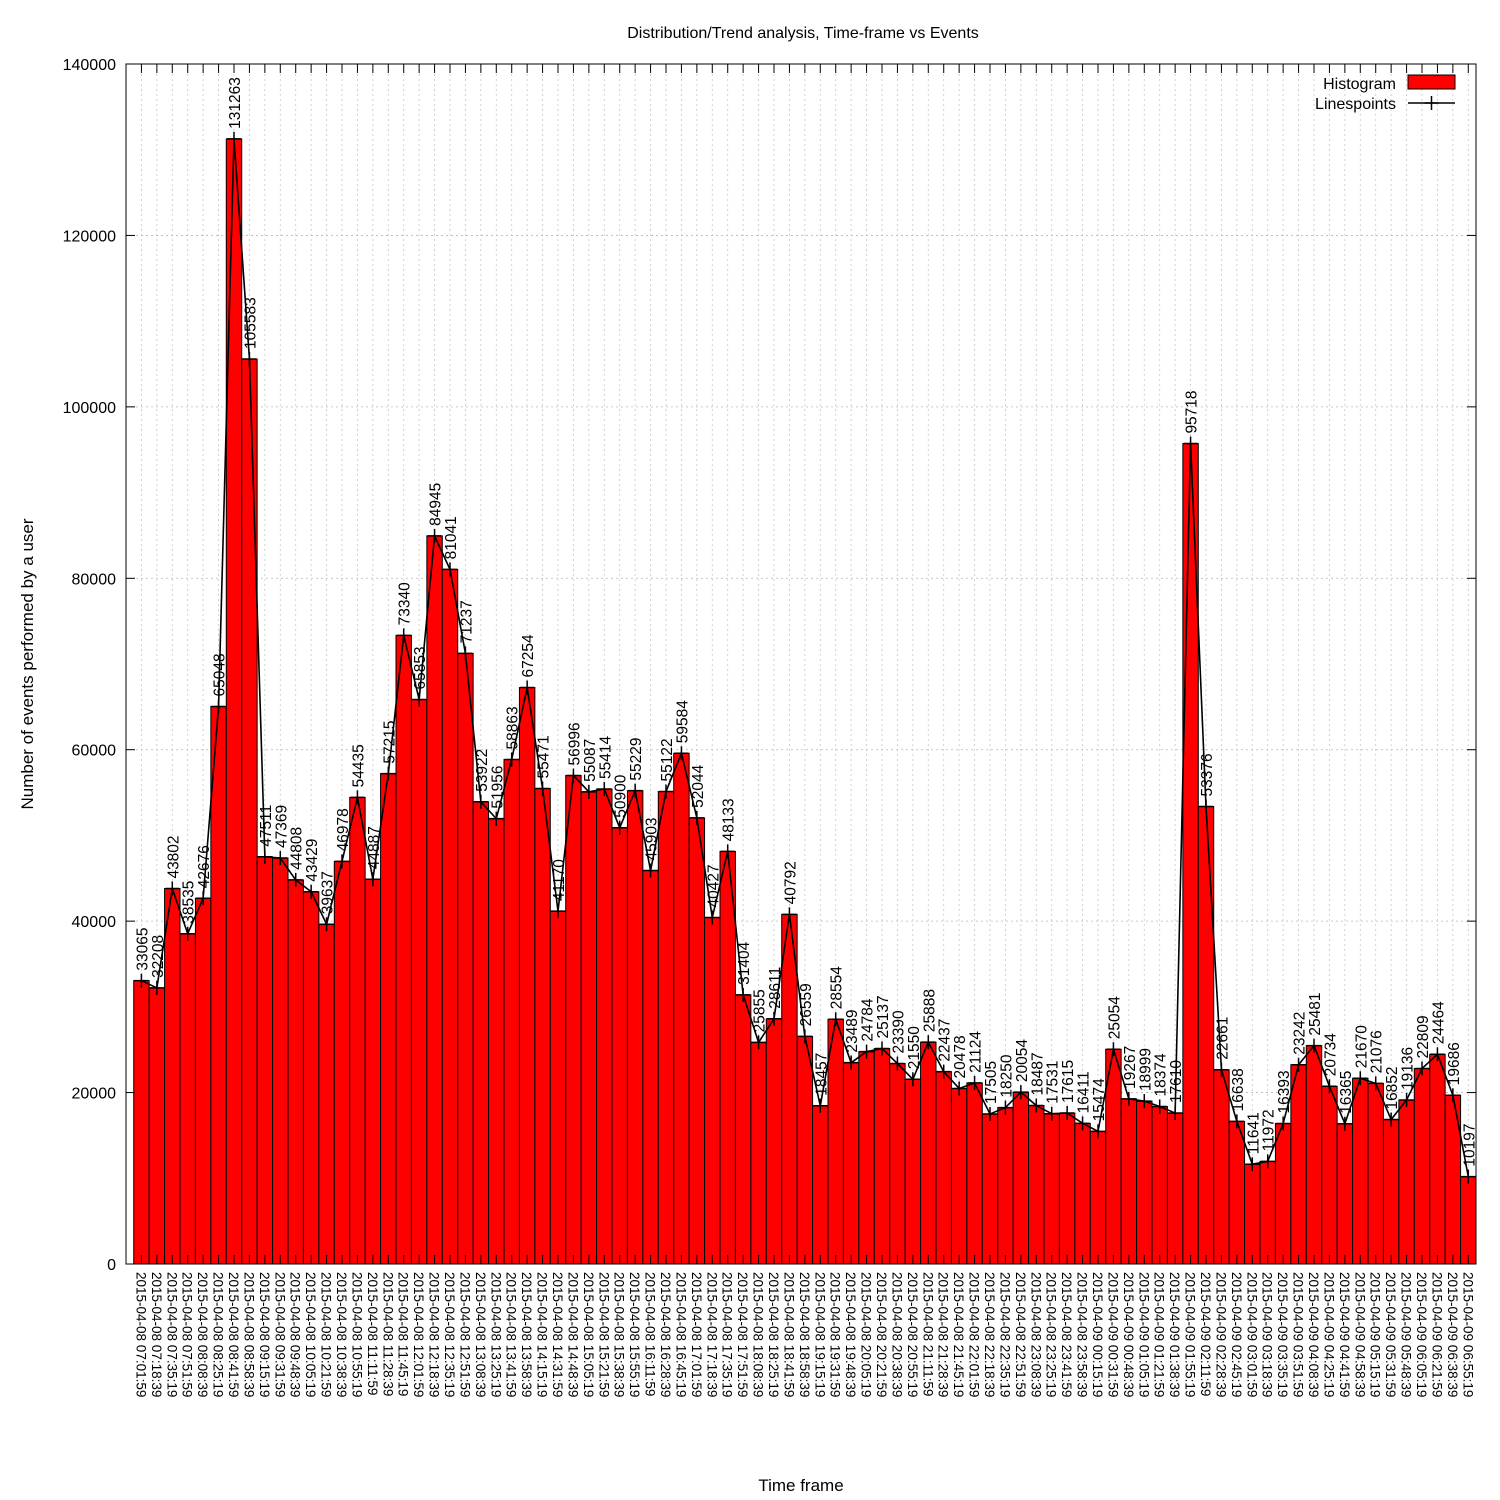 The width and height of the screenshot is (1500, 1500). What do you see at coordinates (850, 1334) in the screenshot?
I see `x-tick-label: 2015-04-08 19:48:39` at bounding box center [850, 1334].